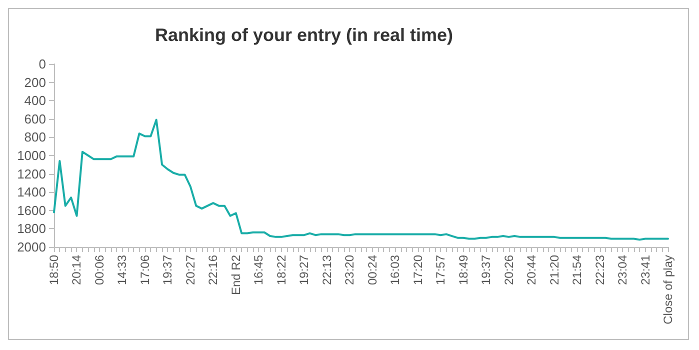 This screenshot has height=350, width=699. Describe the element at coordinates (42, 64) in the screenshot. I see `y-tick-label: 0` at that location.